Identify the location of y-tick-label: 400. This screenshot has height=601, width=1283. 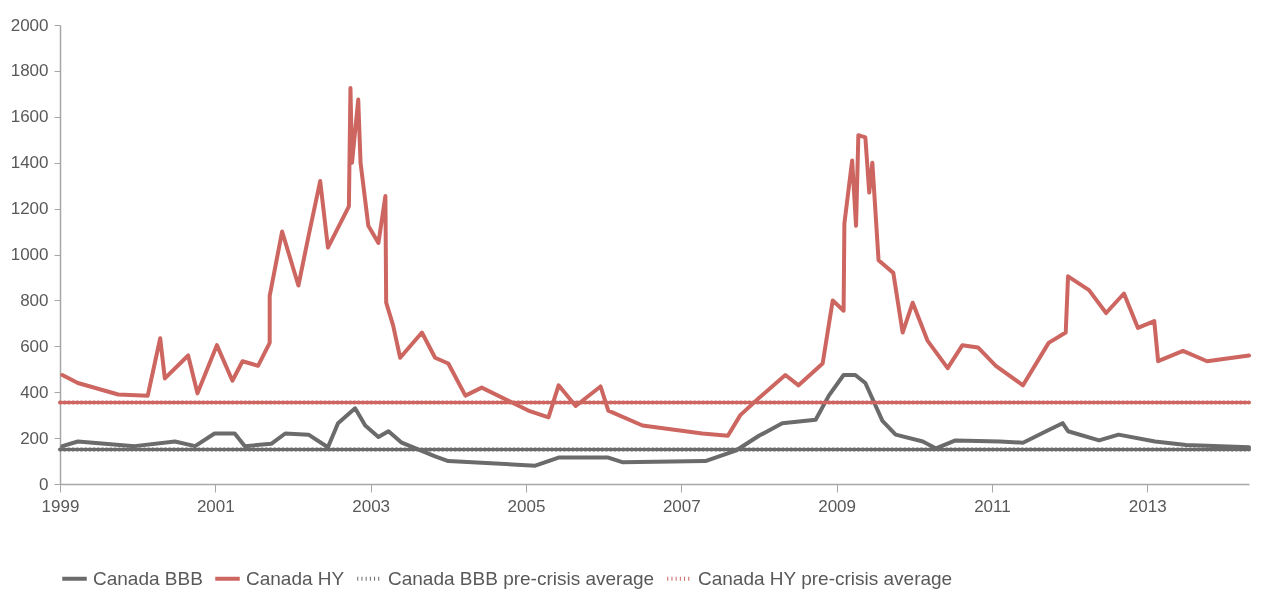
(34, 392).